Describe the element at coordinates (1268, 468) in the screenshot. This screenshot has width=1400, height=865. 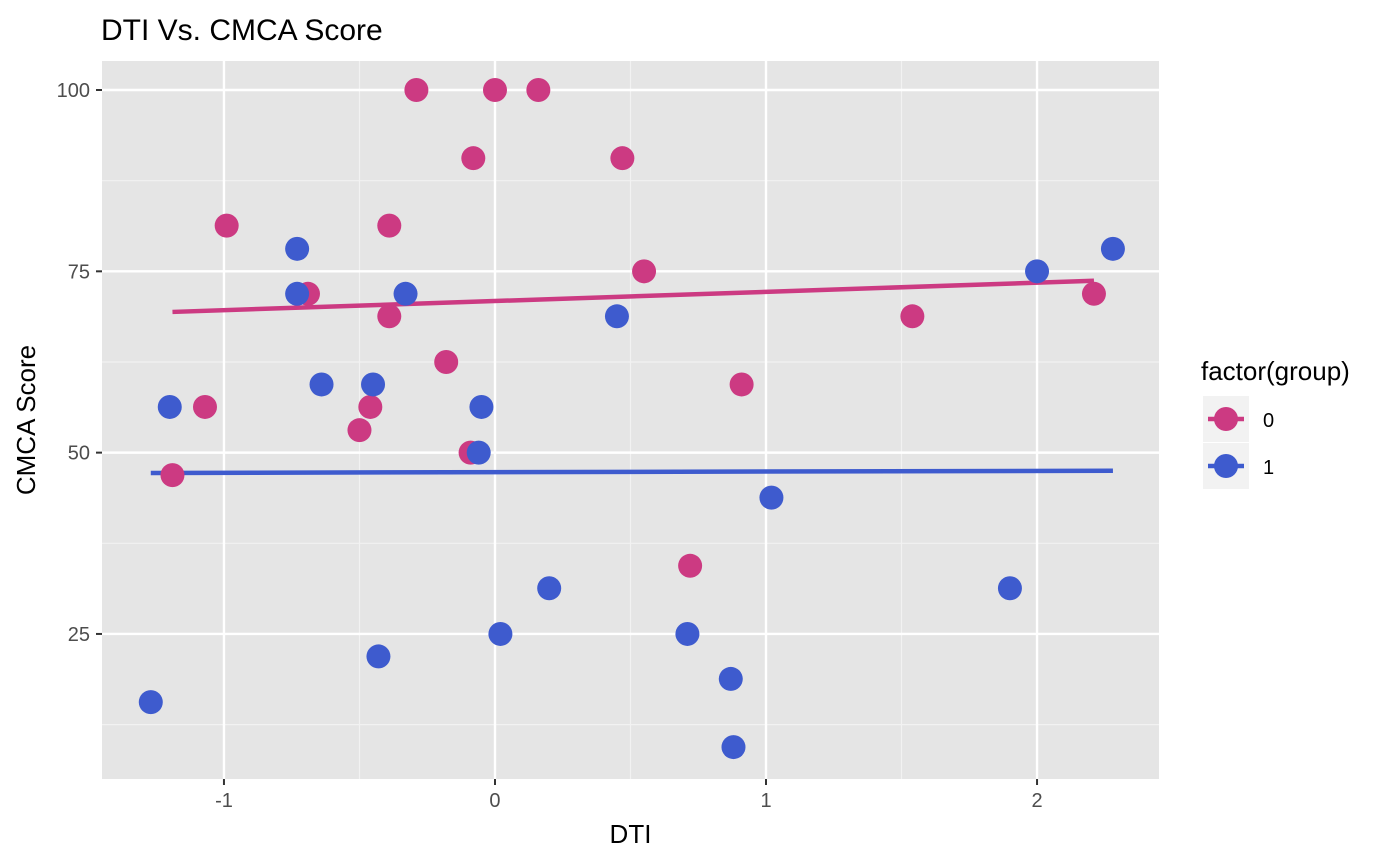
I see `legend-entry-label: 1` at that location.